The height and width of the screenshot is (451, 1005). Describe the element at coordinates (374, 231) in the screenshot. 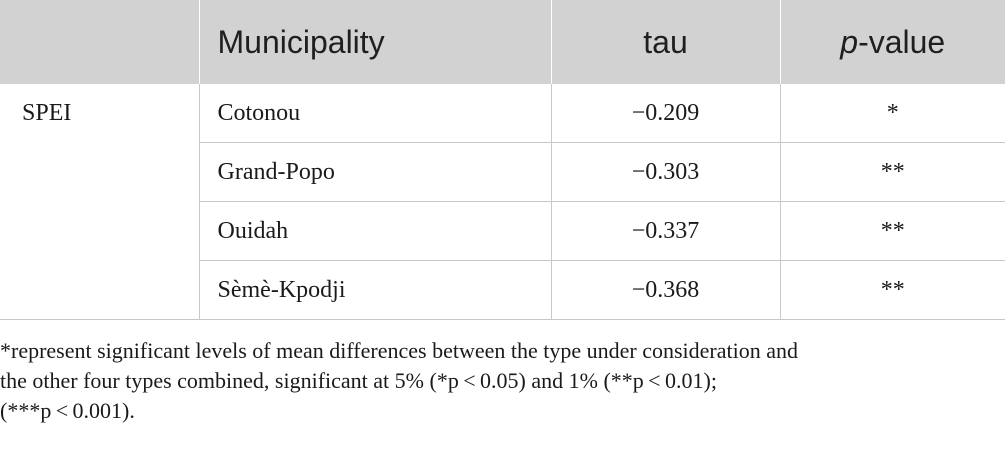

I see `municipality-cell: Ouidah` at that location.